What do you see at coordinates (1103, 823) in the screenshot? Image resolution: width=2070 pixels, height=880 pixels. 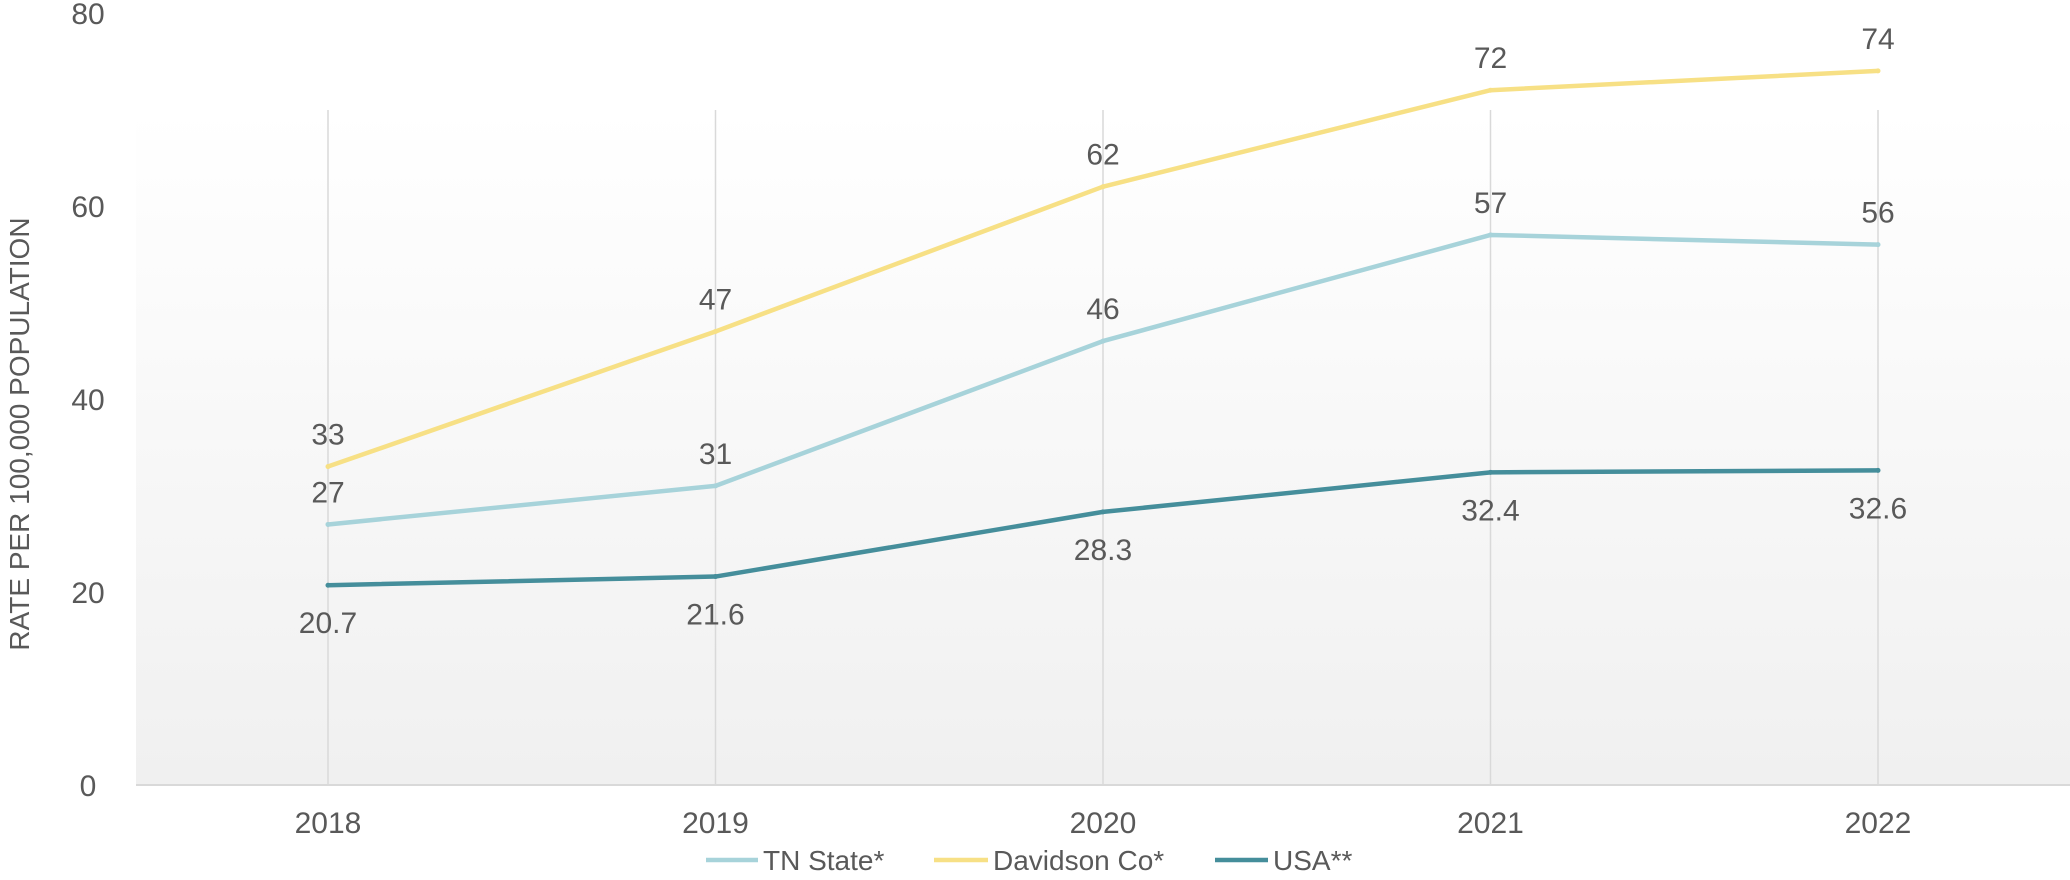 I see `x-tick-label: 2020` at bounding box center [1103, 823].